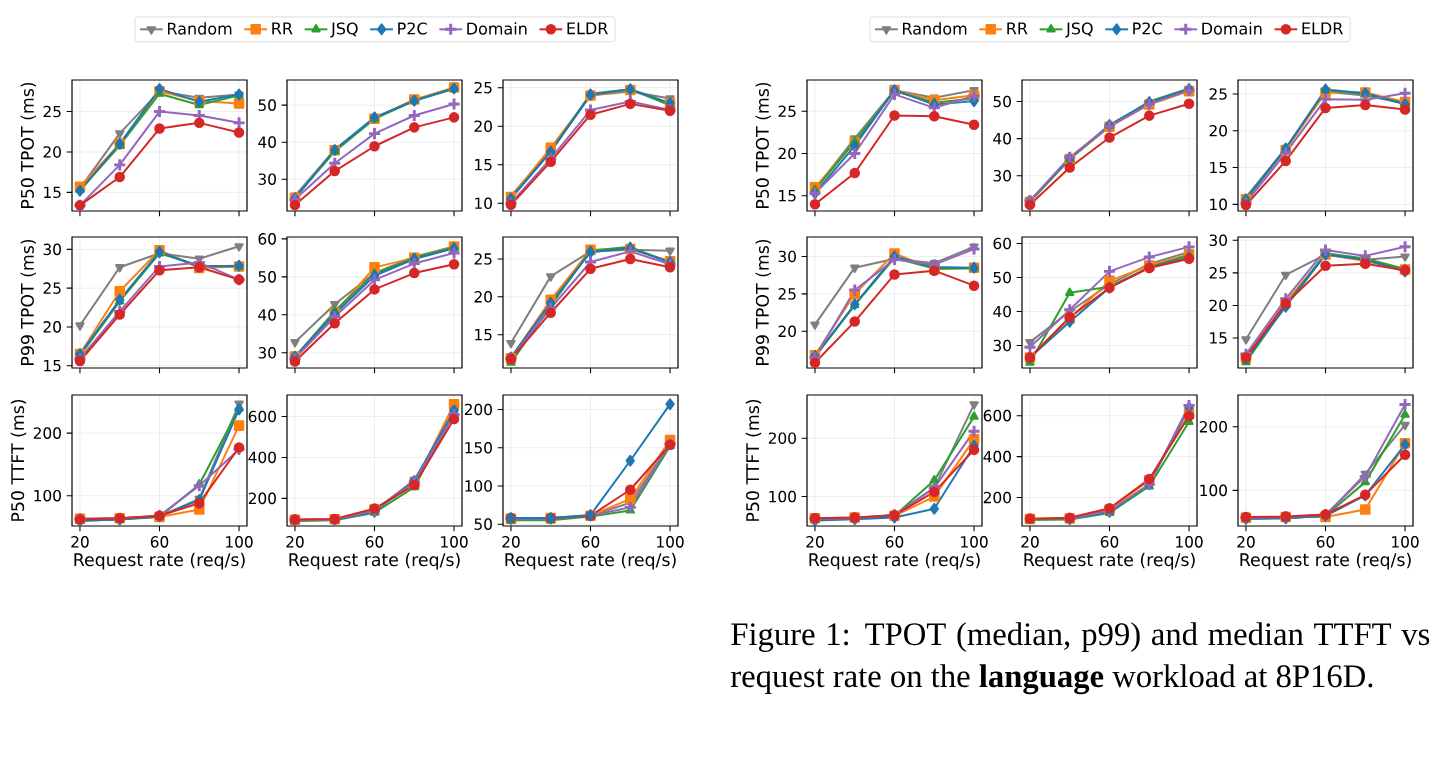  What do you see at coordinates (478, 447) in the screenshot?
I see `y-tick-label: 150` at bounding box center [478, 447].